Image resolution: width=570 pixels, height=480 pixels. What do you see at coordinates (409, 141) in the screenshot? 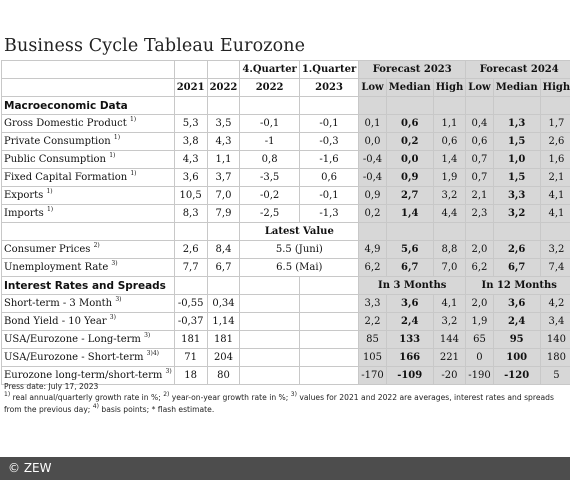
I see `forecast-cell: 0,2` at bounding box center [409, 141].